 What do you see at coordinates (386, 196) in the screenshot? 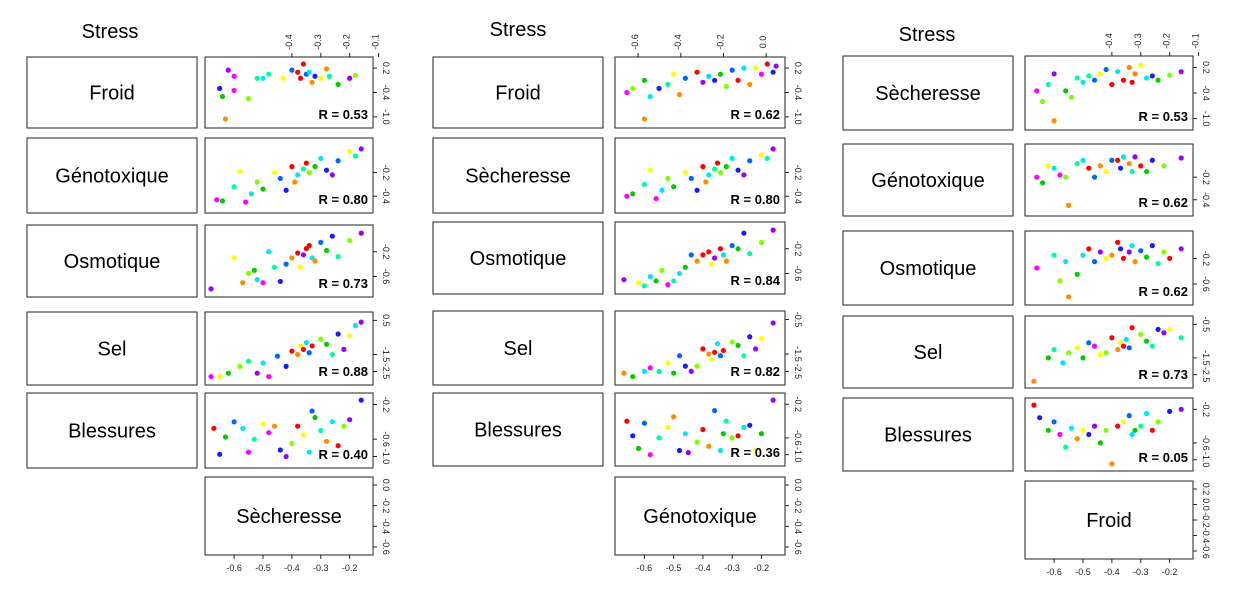
I see `y-axis-tick-label: -0.4` at bounding box center [386, 196].